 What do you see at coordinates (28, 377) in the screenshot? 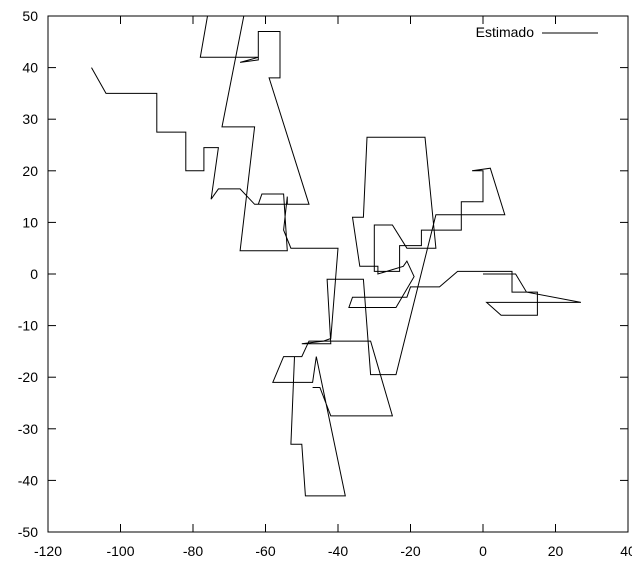
I see `y-tick-label: -20` at bounding box center [28, 377].